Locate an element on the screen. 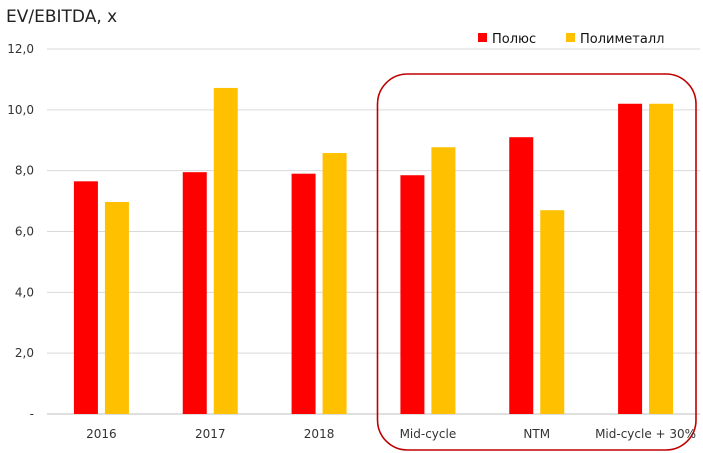  legend-label-polymetal: Полиметалл is located at coordinates (622, 39).